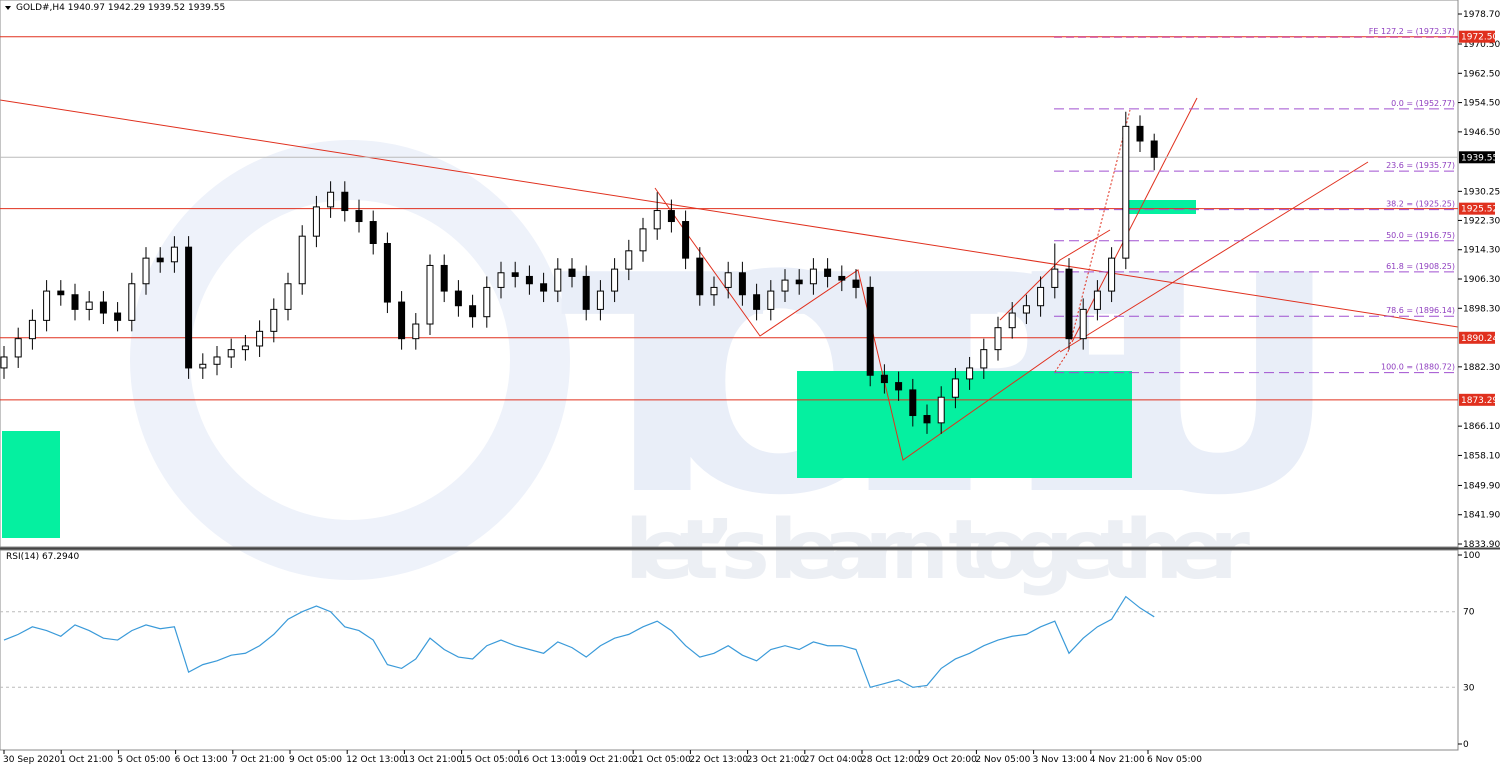 Image resolution: width=1500 pixels, height=772 pixels. I want to click on y-tick-label: 1922.30, so click(1481, 221).